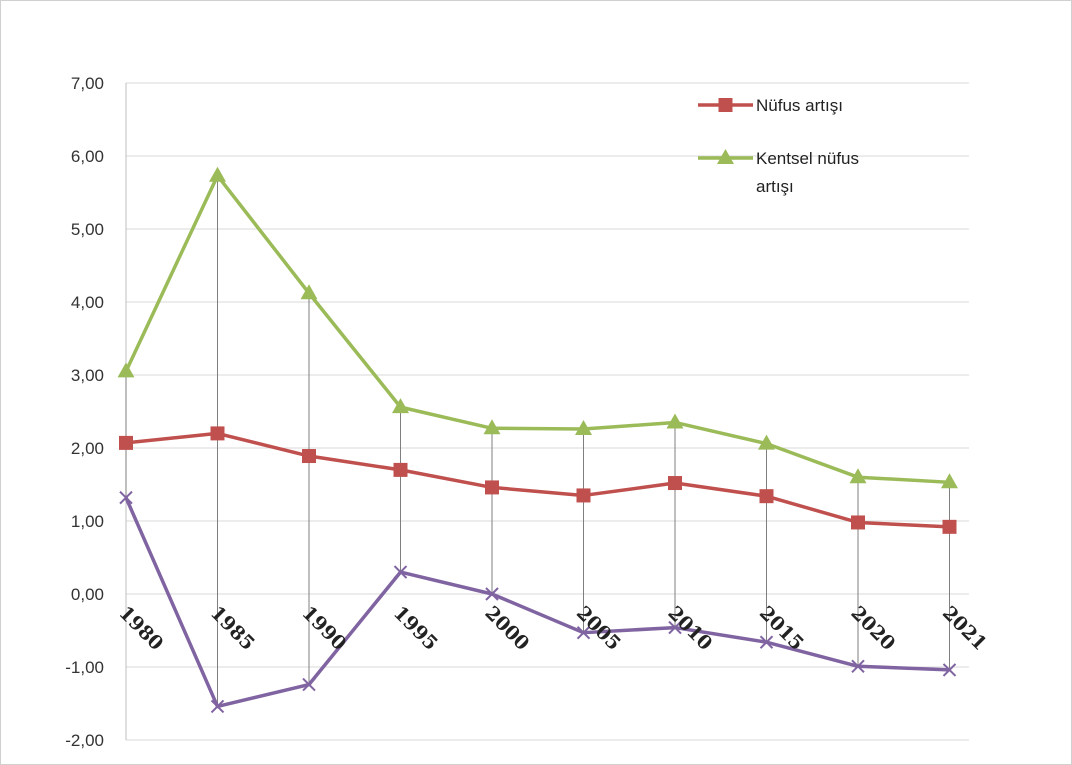  What do you see at coordinates (799, 105) in the screenshot?
I see `legend-label-1: Nüfus artışı` at bounding box center [799, 105].